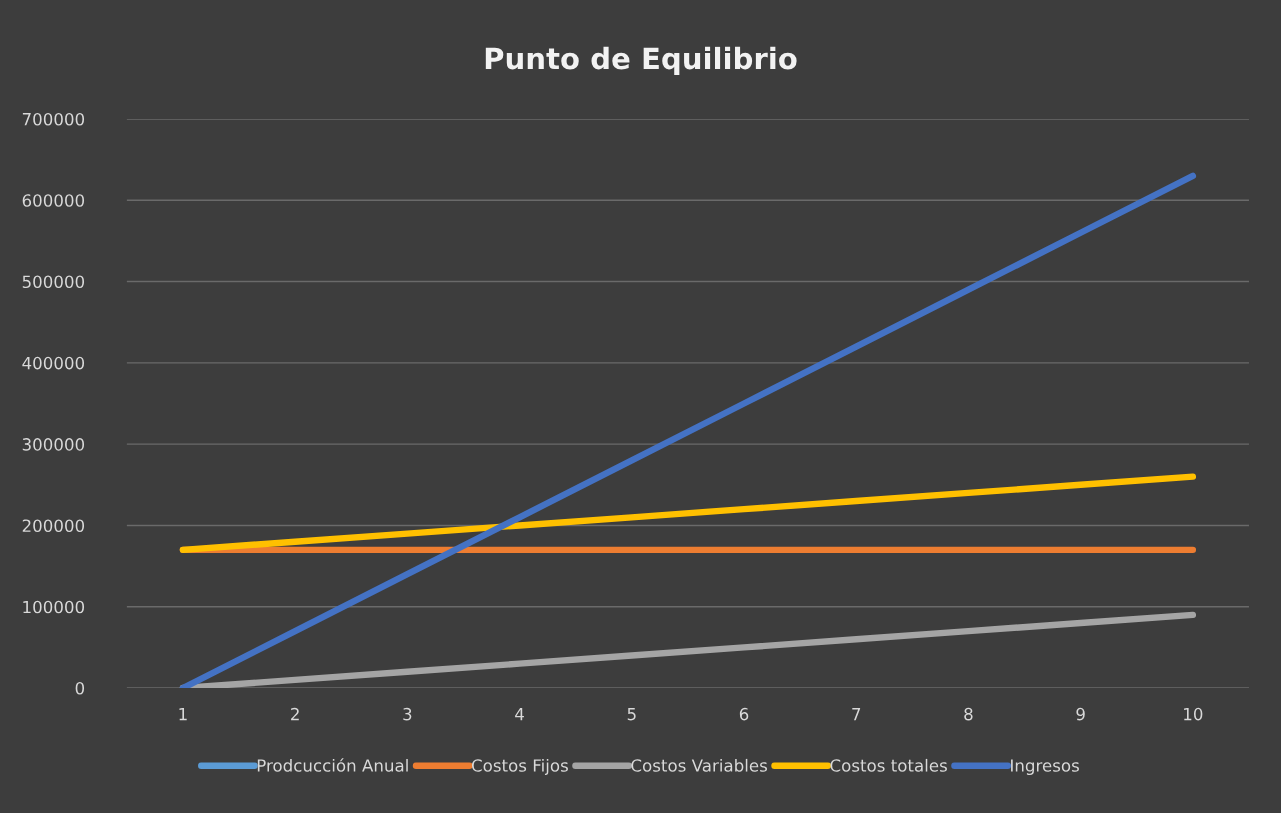  Describe the element at coordinates (641, 61) in the screenshot. I see `chart-title: Punto de Equilibrio` at that location.